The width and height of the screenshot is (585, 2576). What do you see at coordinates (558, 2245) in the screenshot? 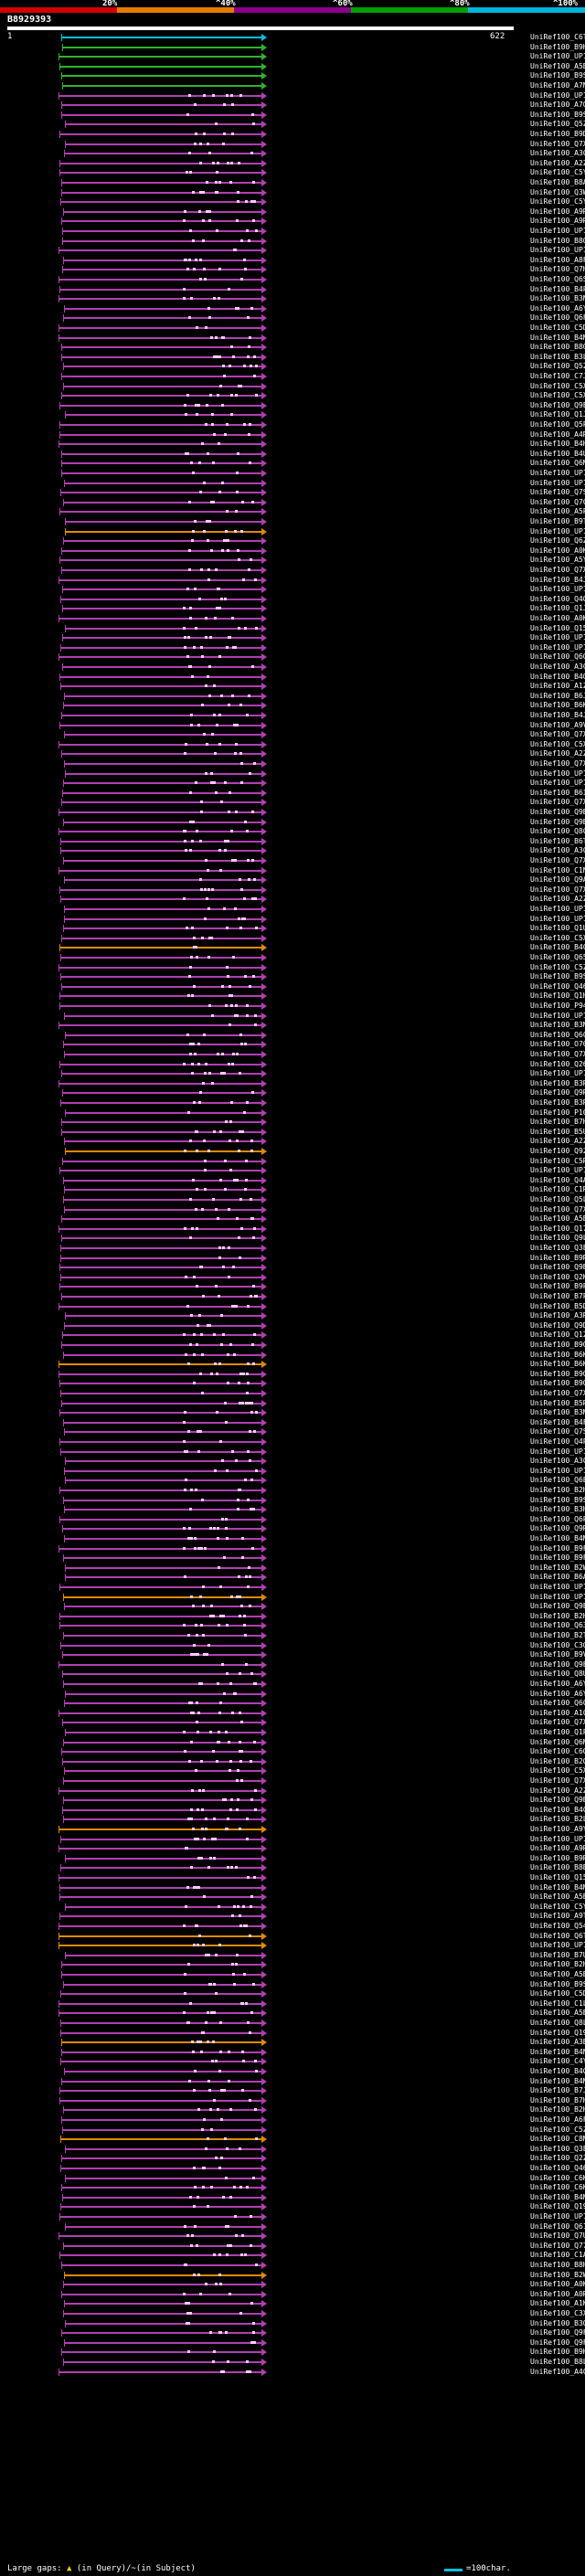
I see `hit-id: UniRef100_Q77WC9` at bounding box center [558, 2245].